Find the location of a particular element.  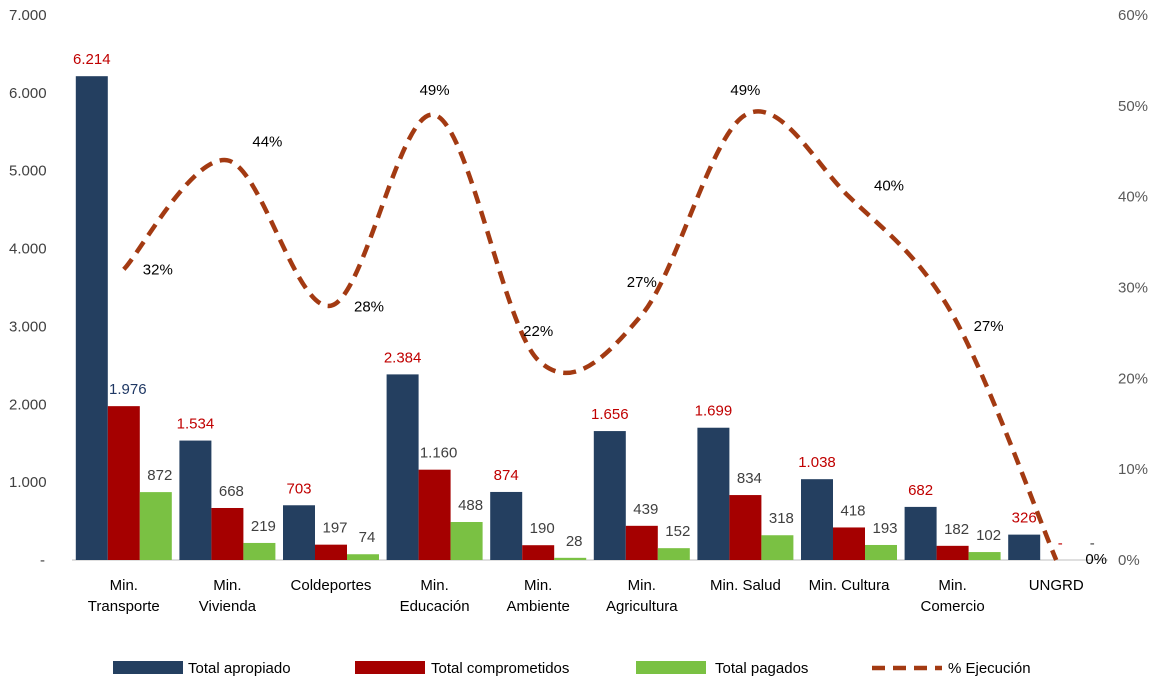

x-tick-label-line: Coldeportes is located at coordinates (331, 585).